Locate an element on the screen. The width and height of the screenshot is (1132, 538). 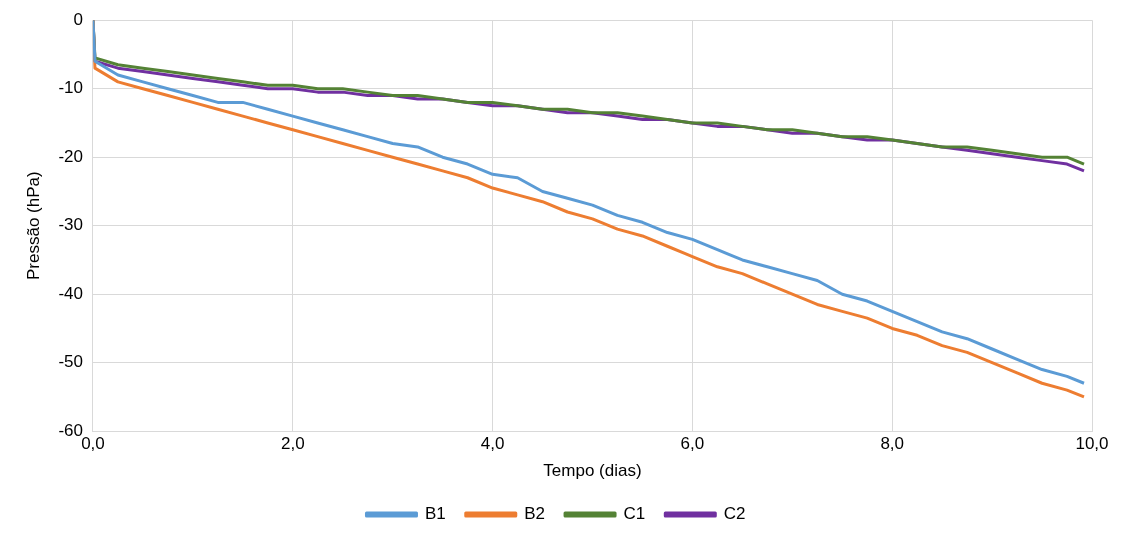
x-tick-label: 4,0 is located at coordinates (492, 444).